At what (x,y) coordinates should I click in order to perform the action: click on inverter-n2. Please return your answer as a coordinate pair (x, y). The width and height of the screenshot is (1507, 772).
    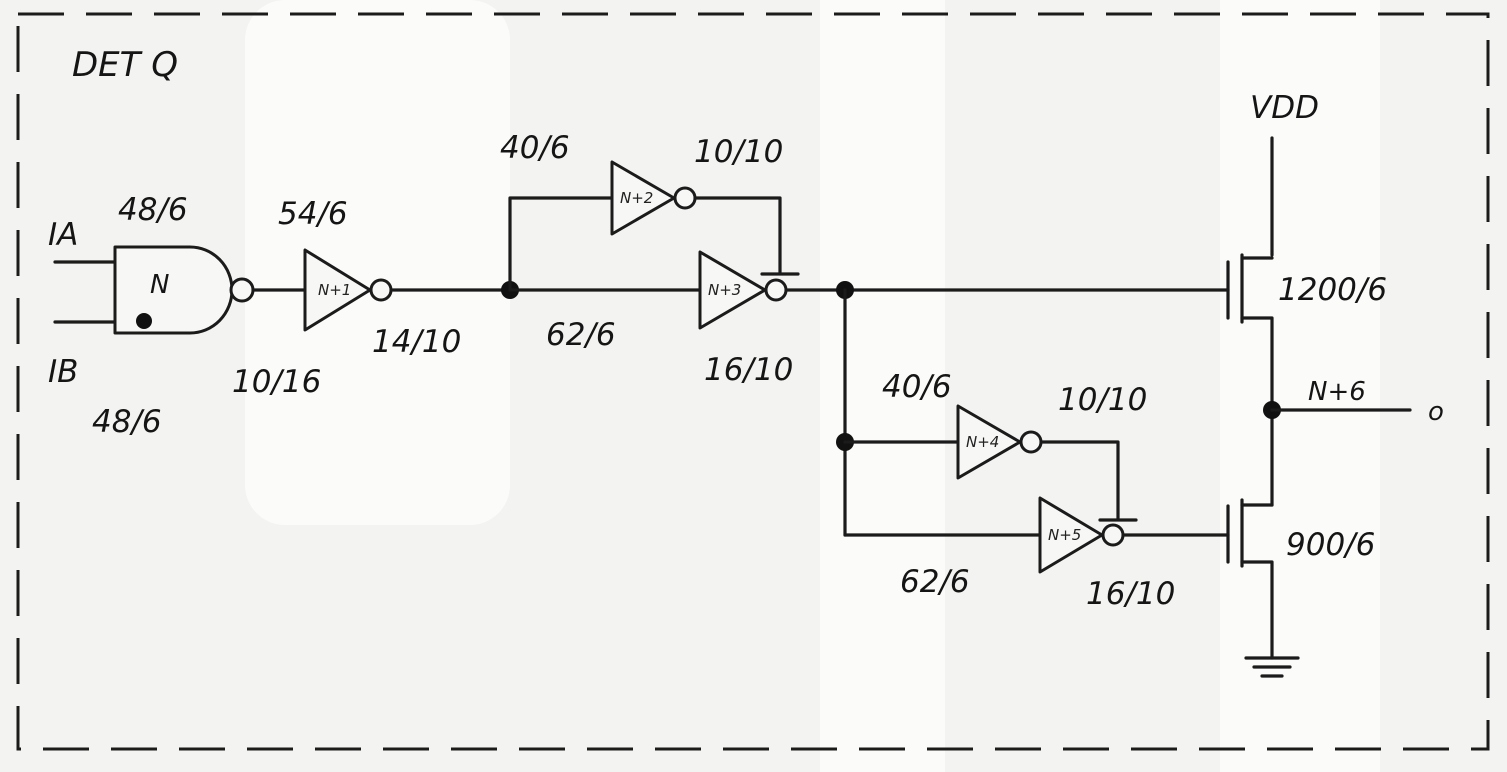
    Looking at the image, I should click on (643, 198).